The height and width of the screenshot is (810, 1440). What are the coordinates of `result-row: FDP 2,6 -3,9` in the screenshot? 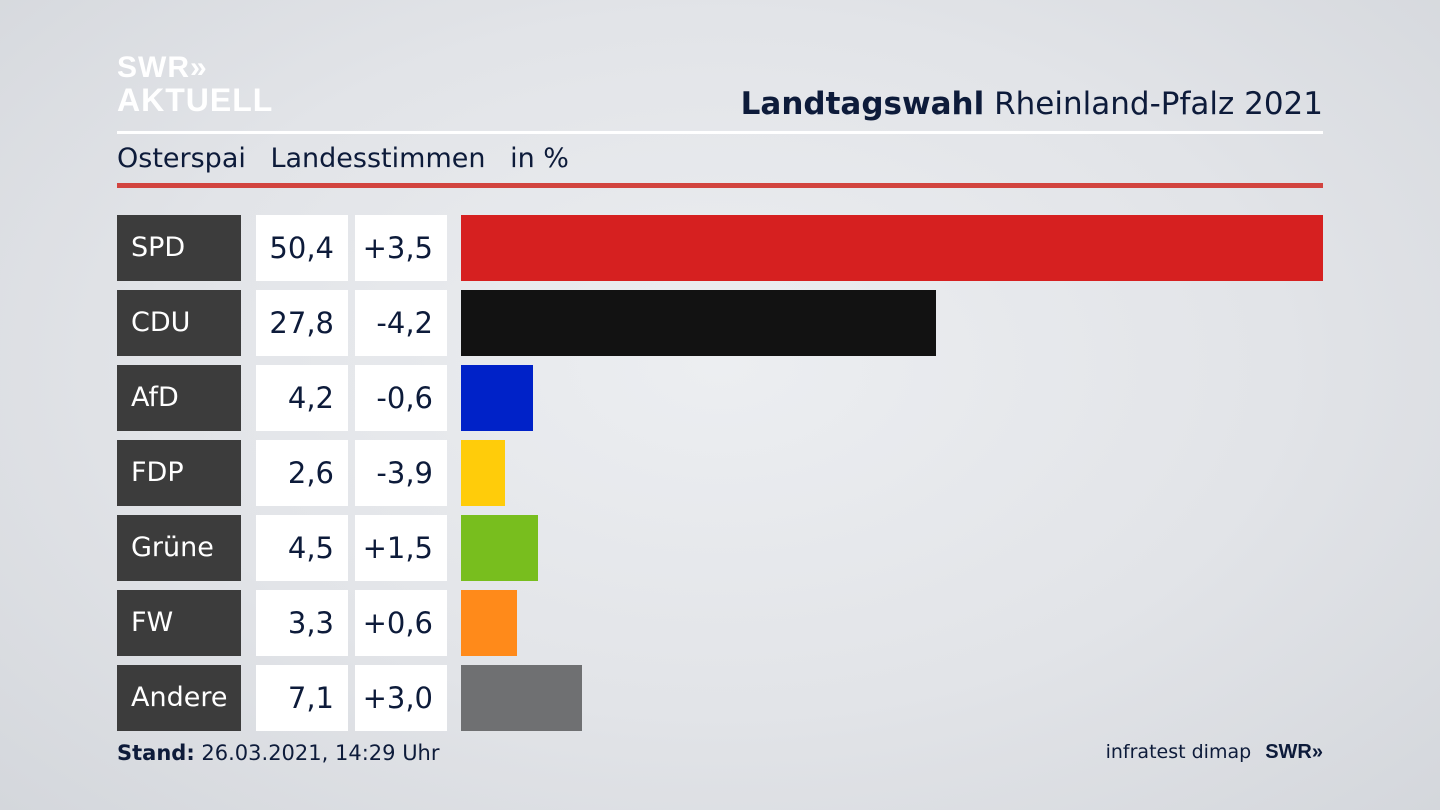 It's located at (720, 473).